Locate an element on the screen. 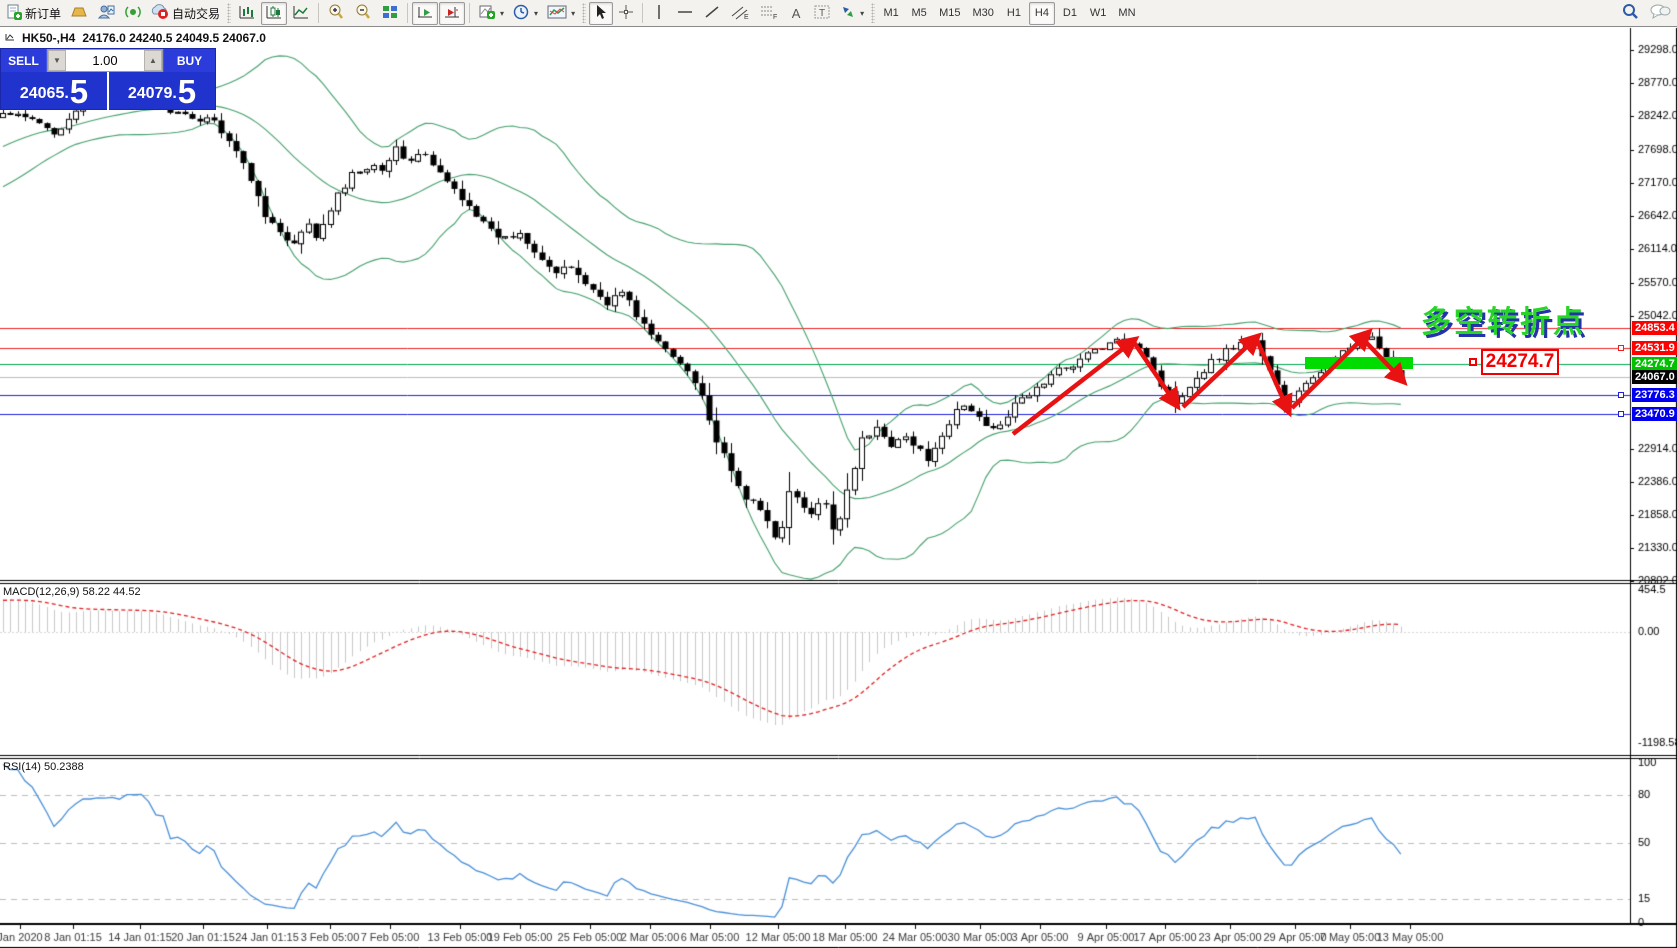 The width and height of the screenshot is (1677, 948). profile-user-button is located at coordinates (106, 13).